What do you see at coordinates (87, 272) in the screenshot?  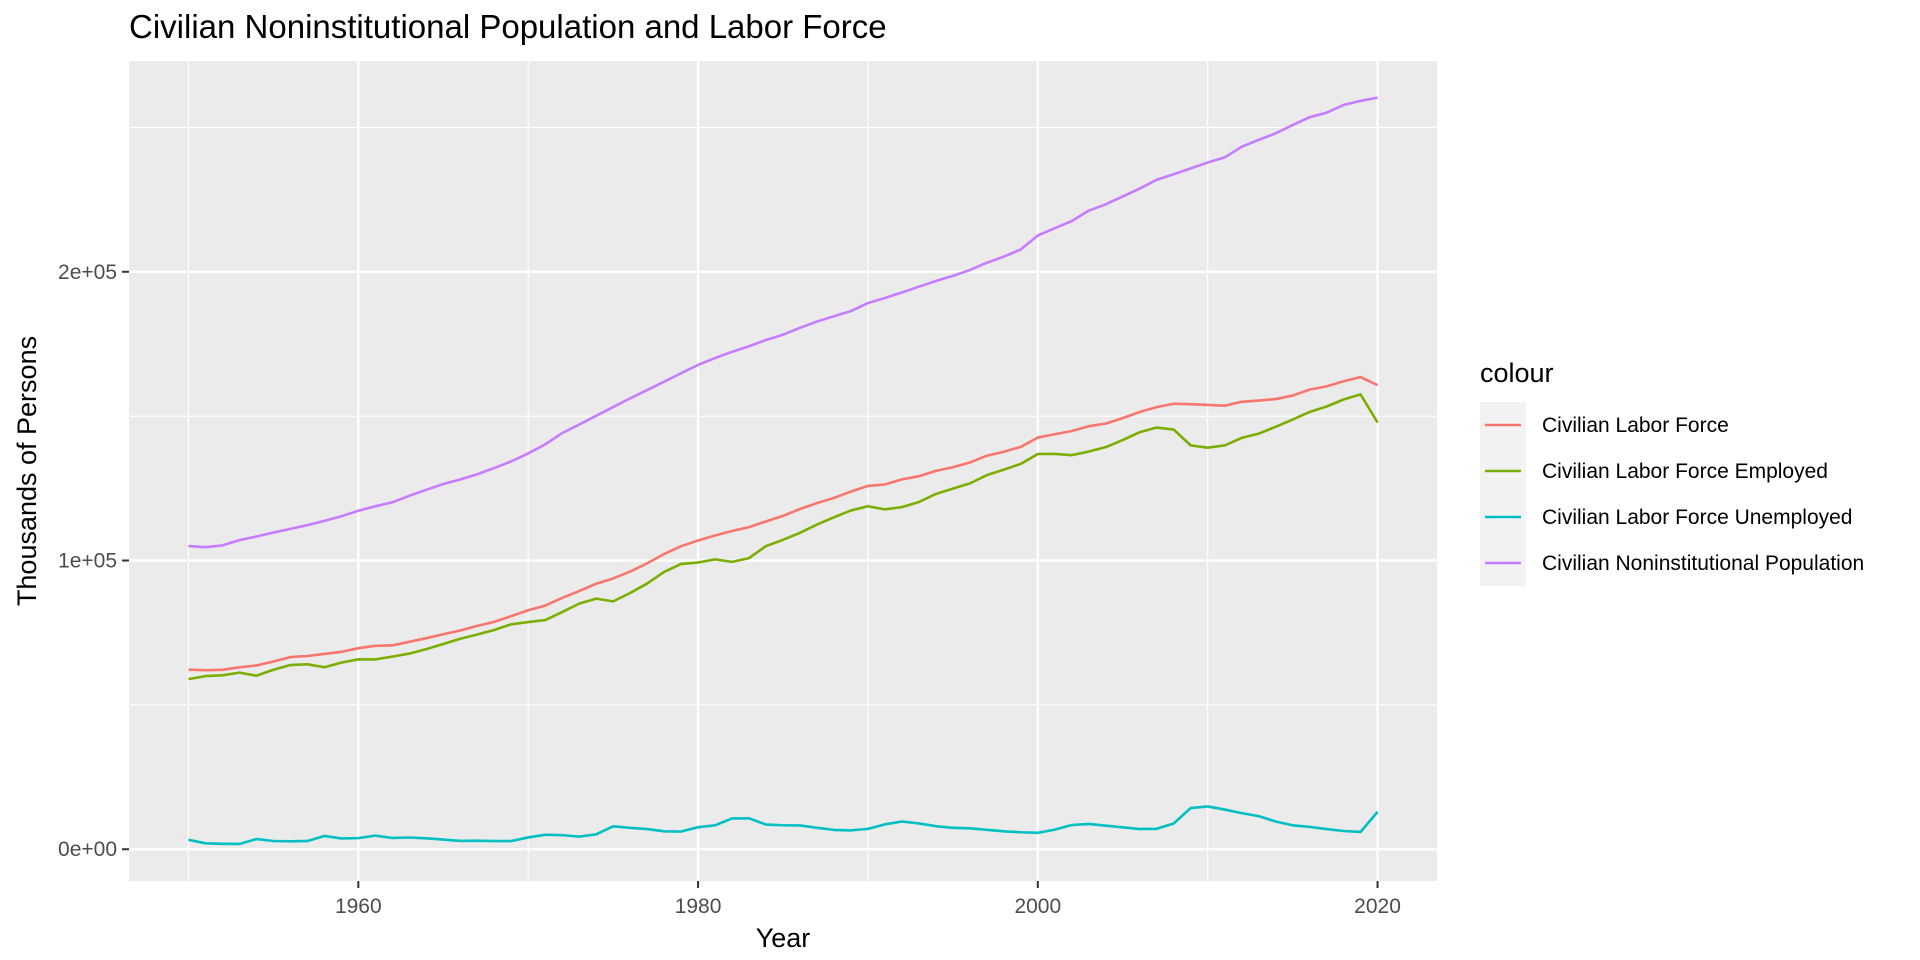 I see `y-tick-label: 2e+05` at bounding box center [87, 272].